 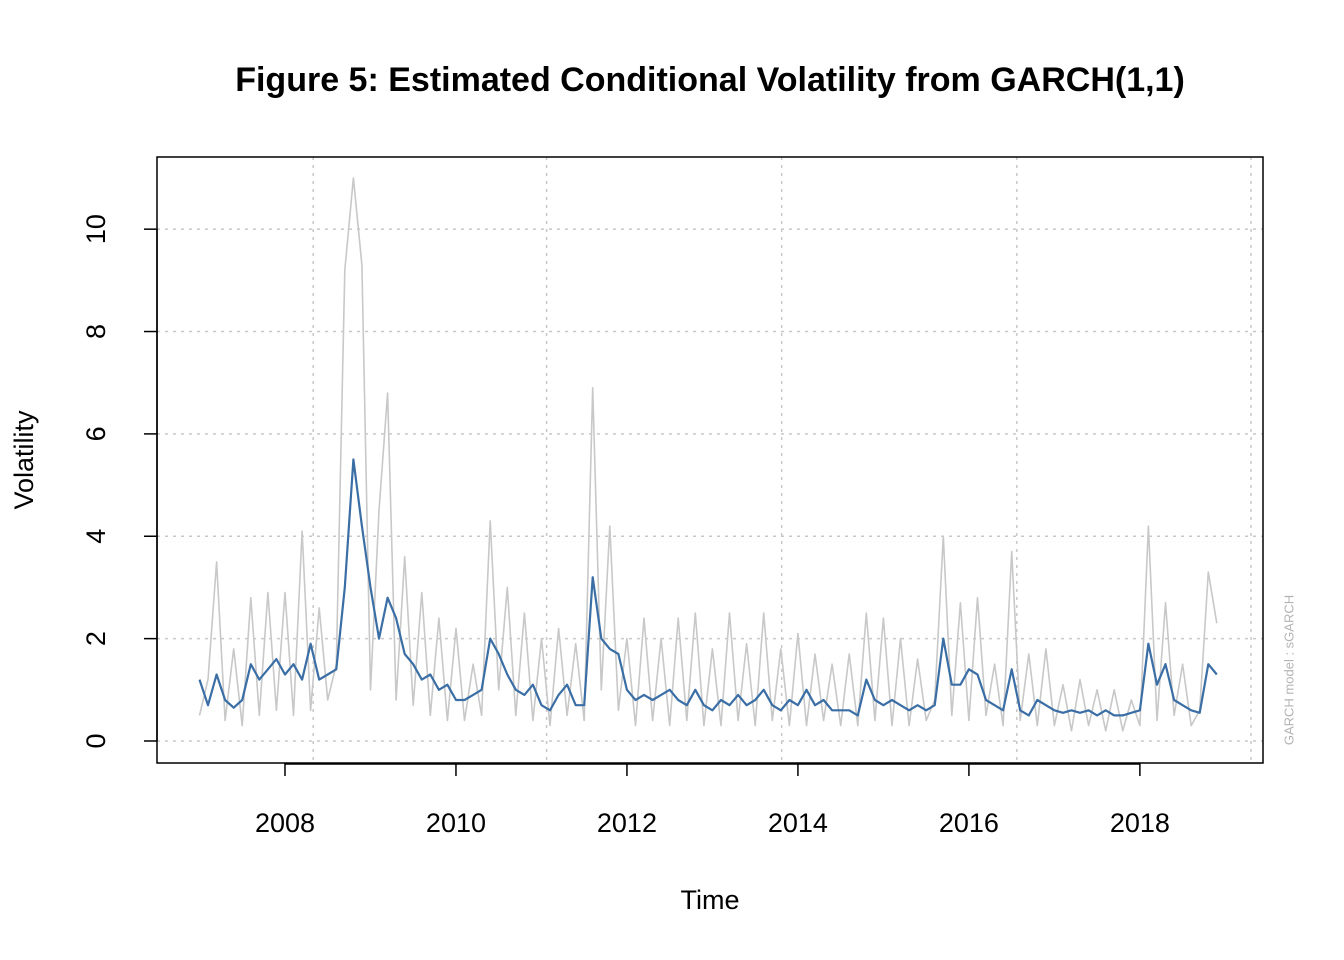 What do you see at coordinates (798, 823) in the screenshot?
I see `x-tick-label: 2014` at bounding box center [798, 823].